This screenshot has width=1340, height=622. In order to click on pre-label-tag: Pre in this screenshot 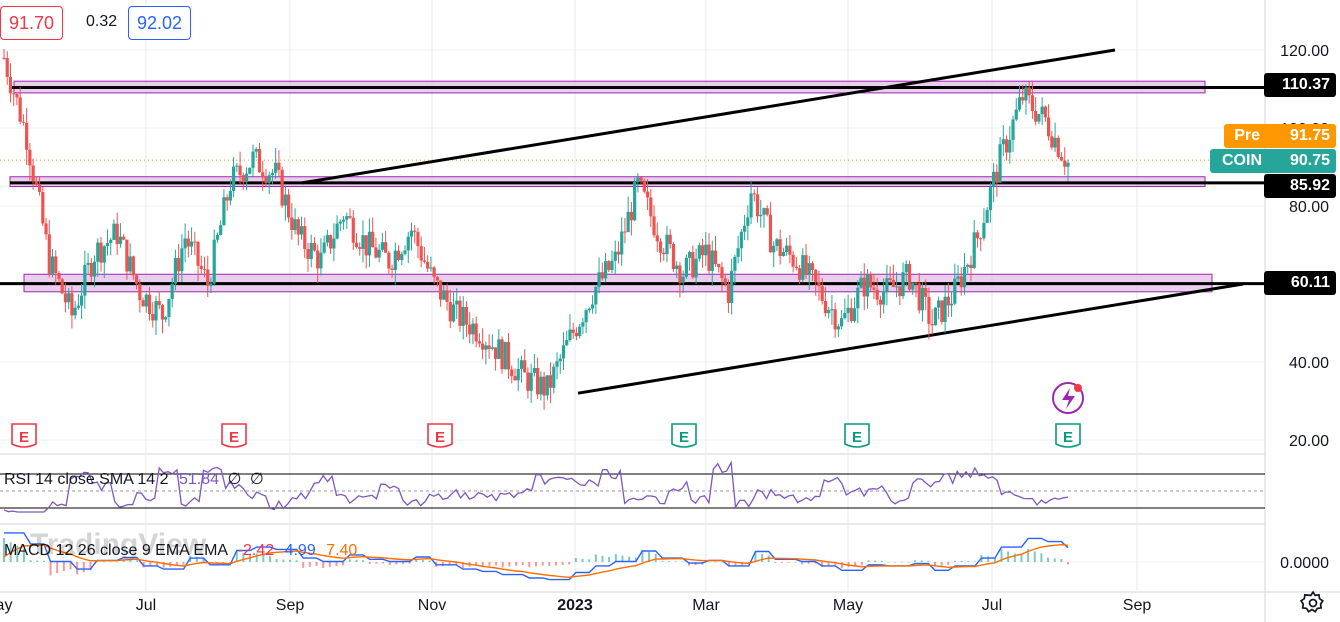, I will do `click(1245, 136)`.